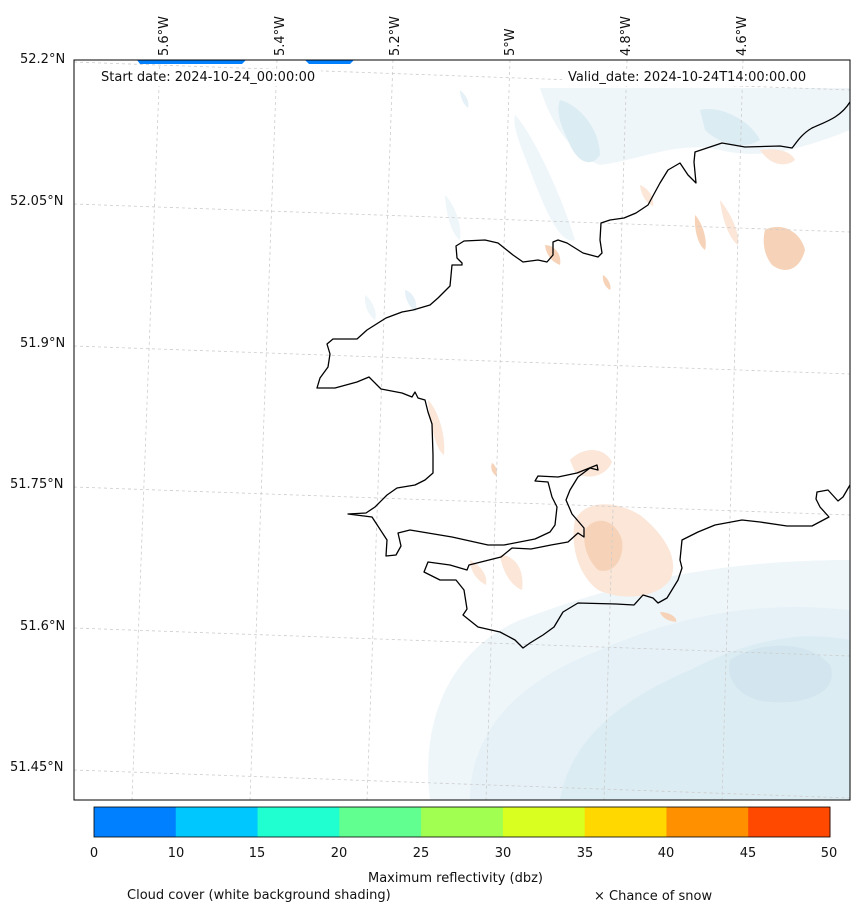 The height and width of the screenshot is (914, 859). I want to click on colorbar-tick: 20, so click(339, 853).